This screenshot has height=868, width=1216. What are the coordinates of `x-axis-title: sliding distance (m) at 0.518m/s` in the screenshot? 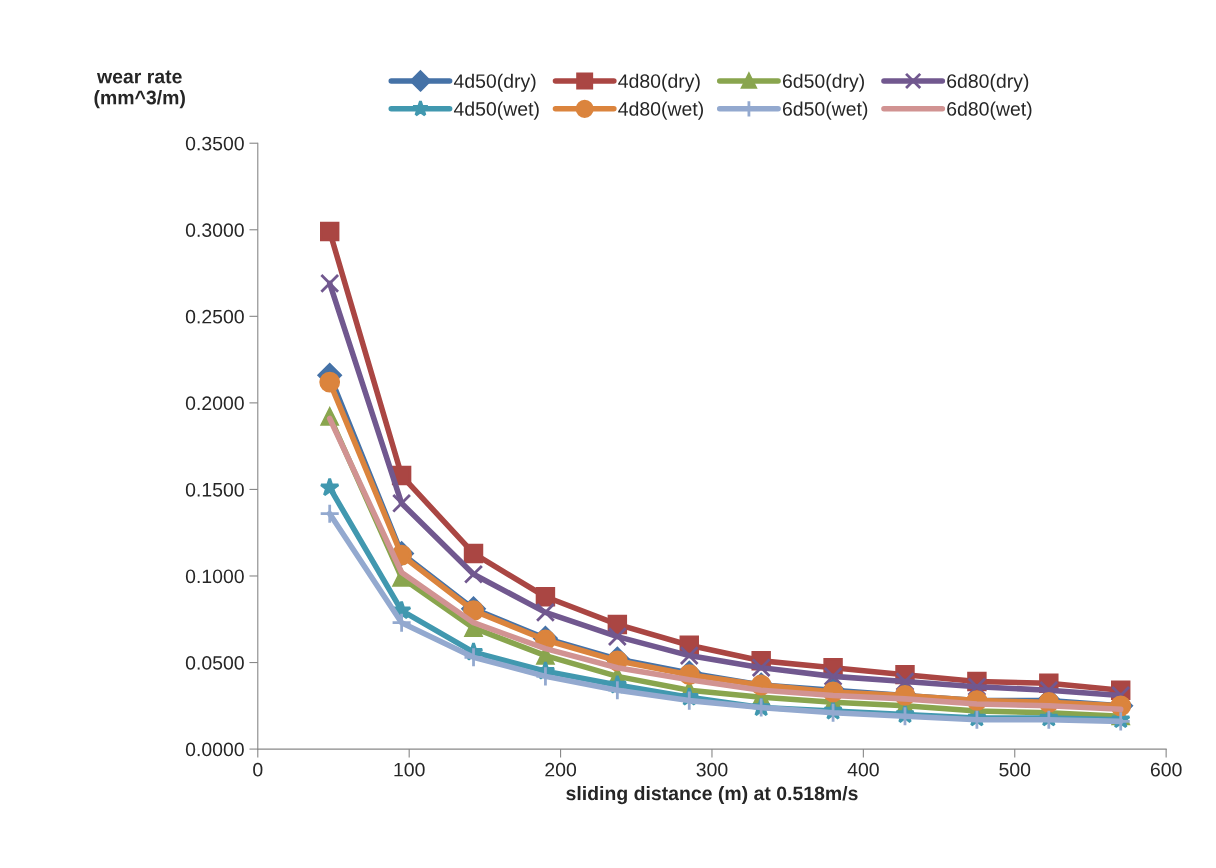 It's located at (712, 795).